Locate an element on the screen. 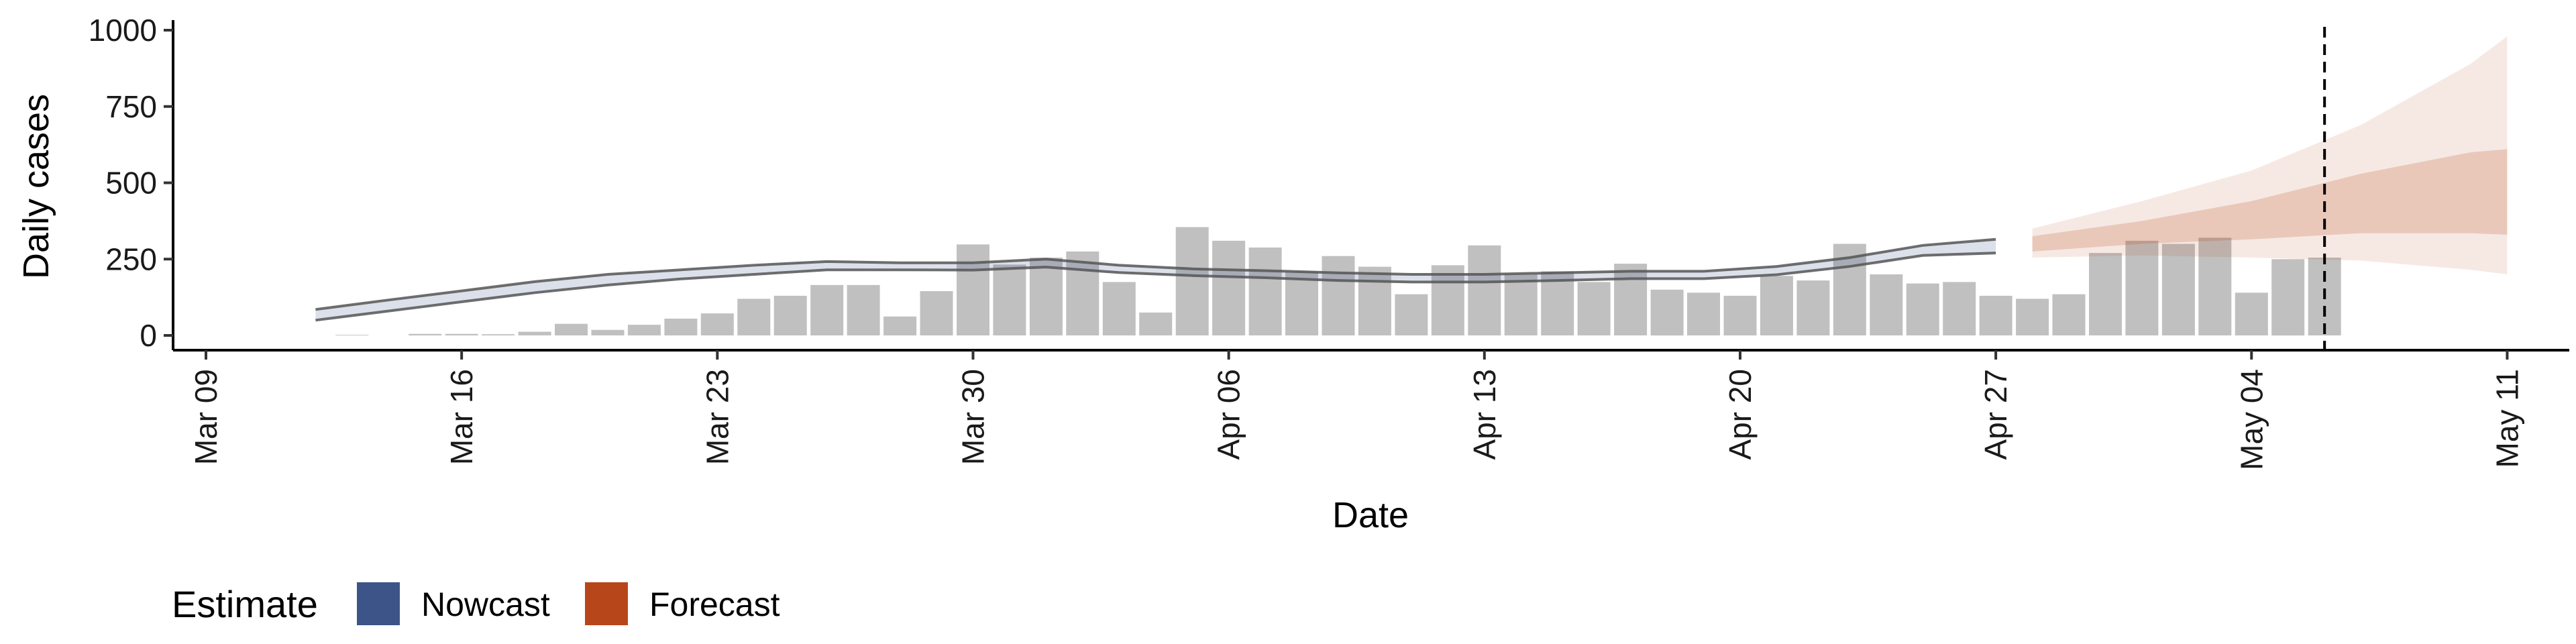 The image size is (2576, 644). legend: Estimate Nowcast Forecast is located at coordinates (476, 603).